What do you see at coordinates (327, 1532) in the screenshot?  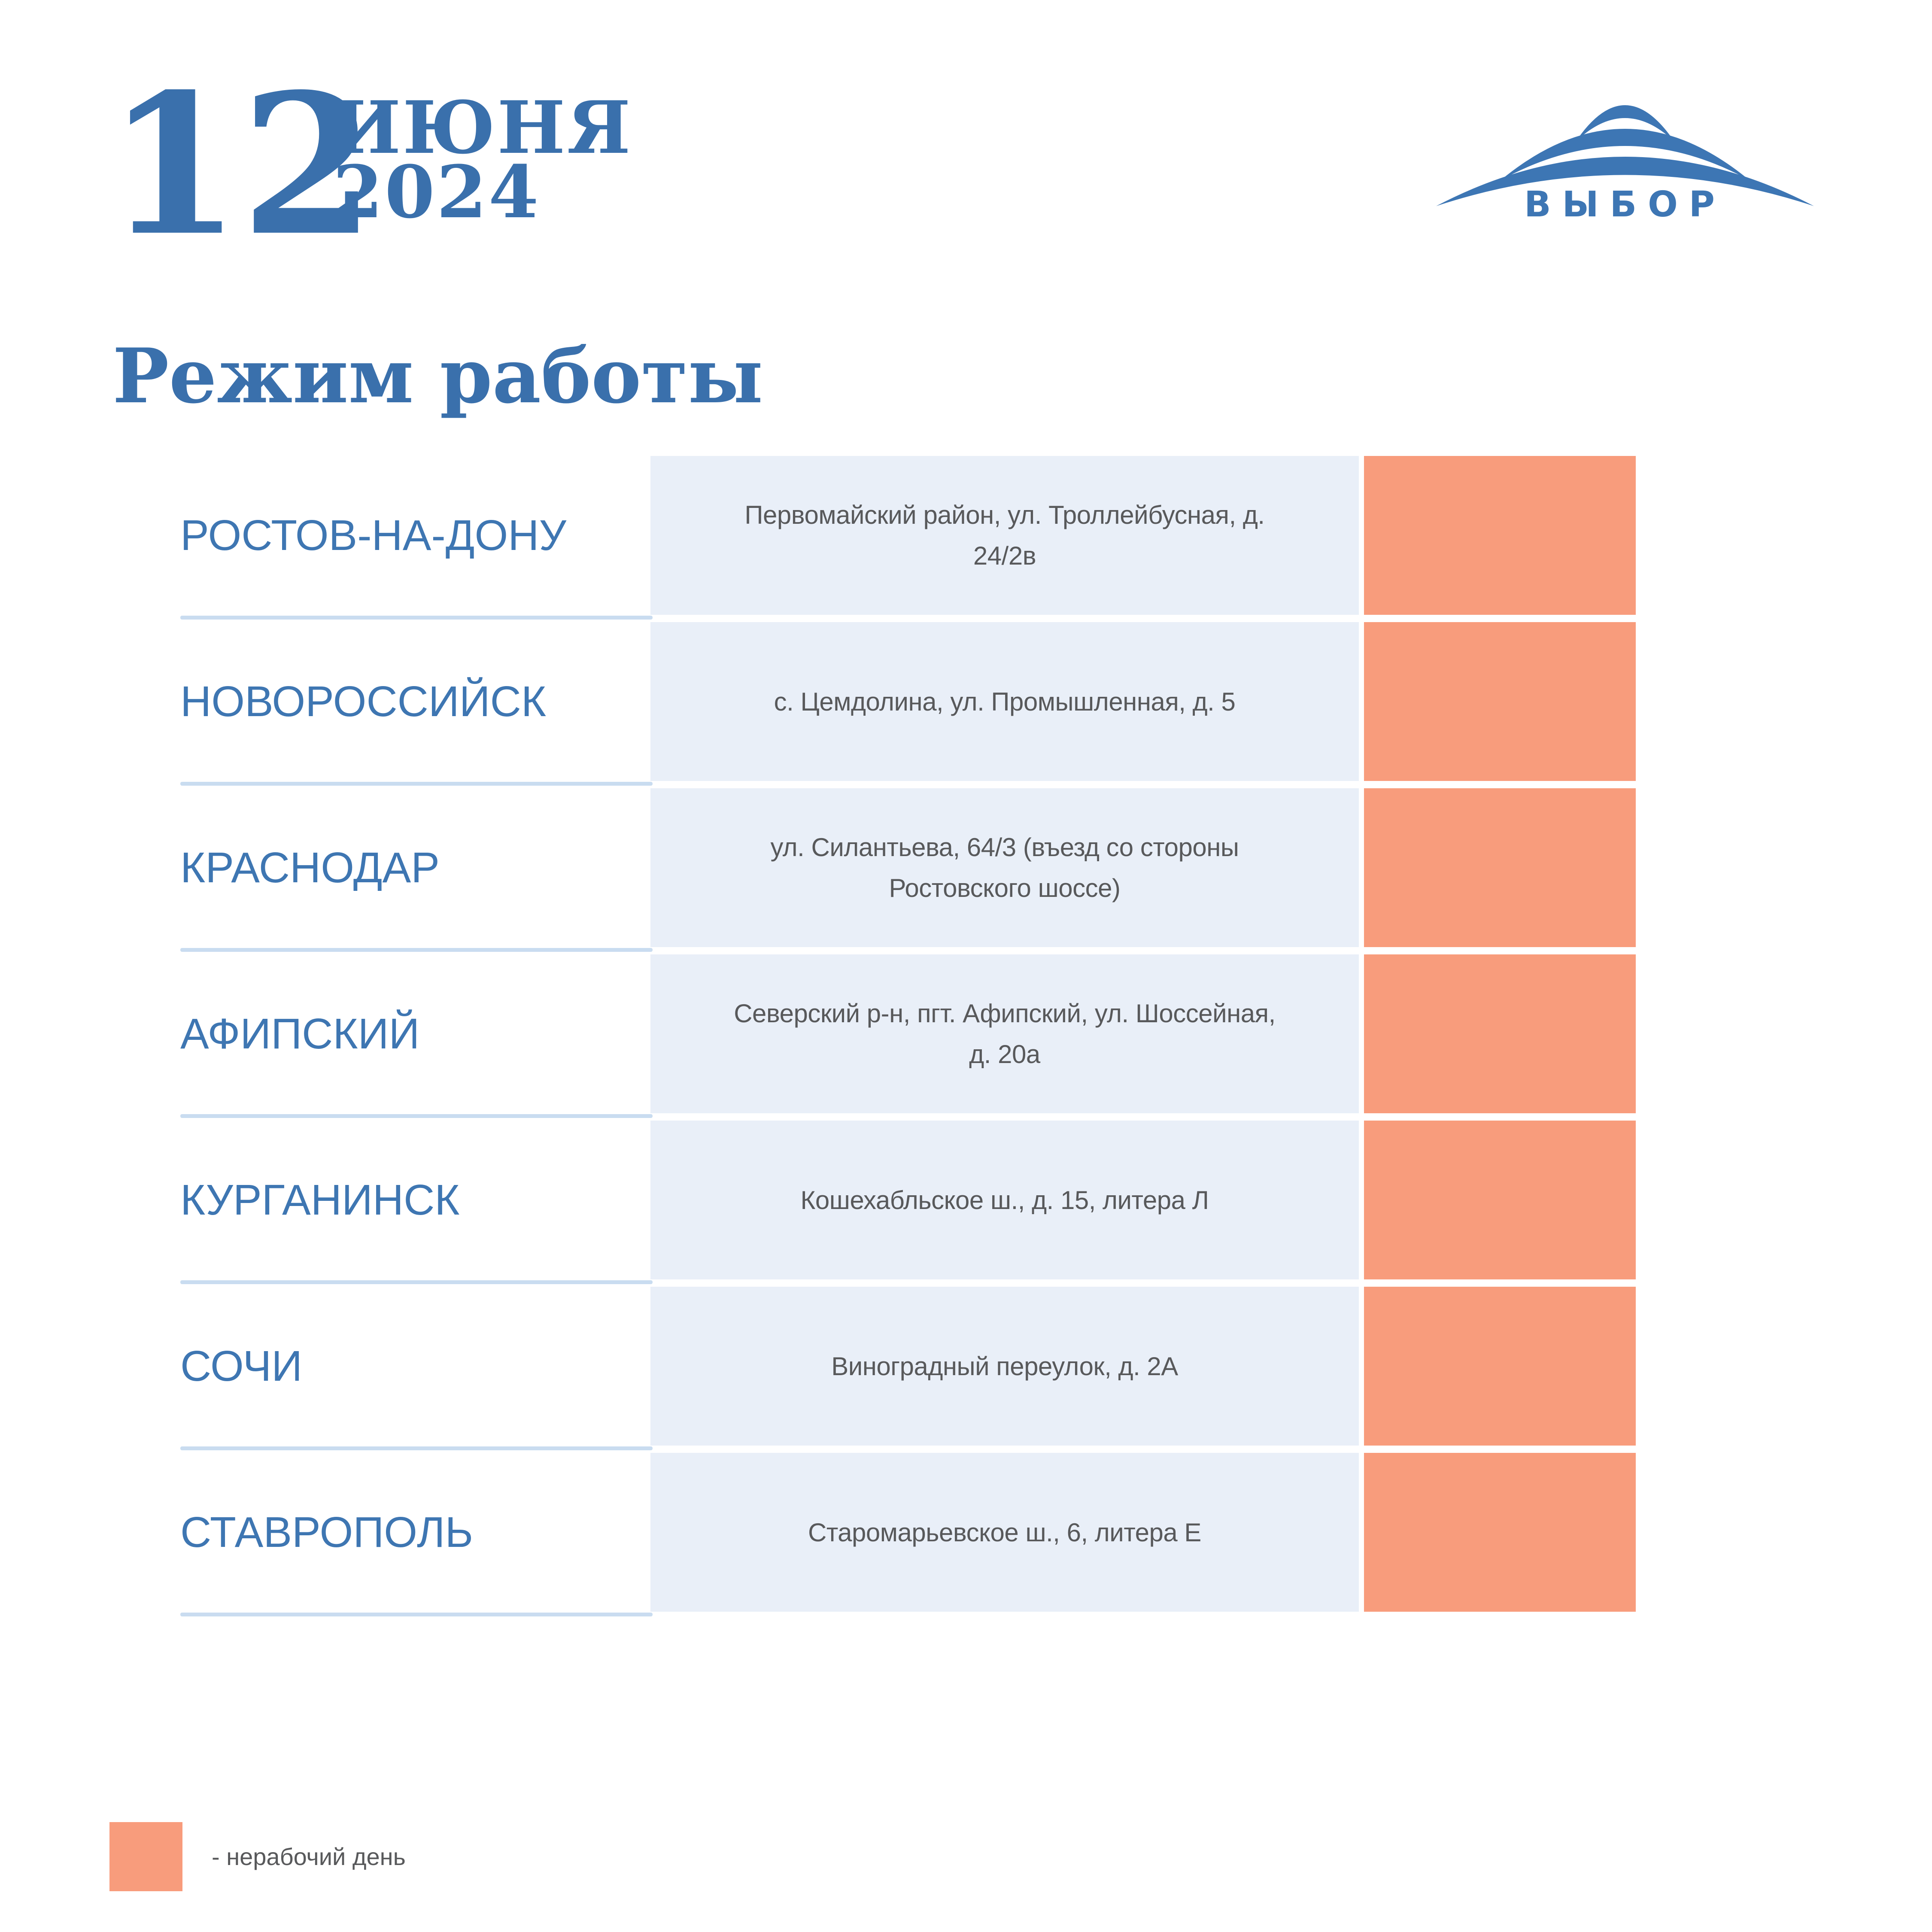 I see `city-name: СТАВРОПОЛЬ` at bounding box center [327, 1532].